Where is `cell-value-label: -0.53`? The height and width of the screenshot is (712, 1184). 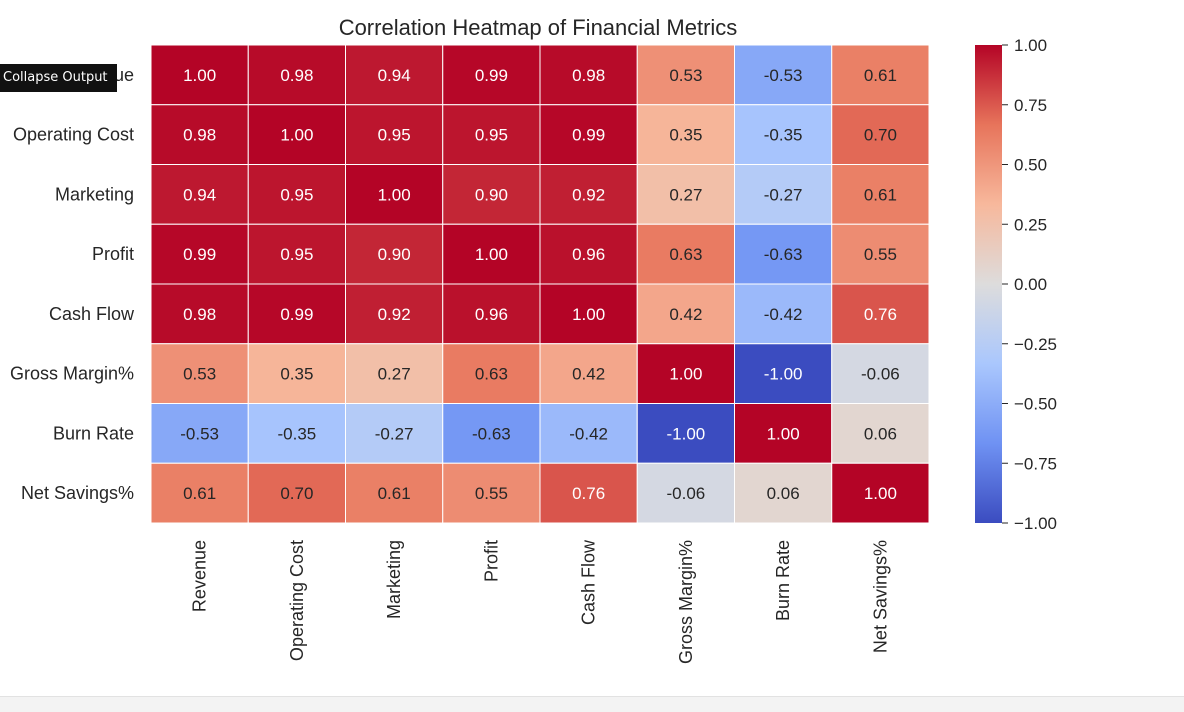
cell-value-label: -0.53 is located at coordinates (199, 433).